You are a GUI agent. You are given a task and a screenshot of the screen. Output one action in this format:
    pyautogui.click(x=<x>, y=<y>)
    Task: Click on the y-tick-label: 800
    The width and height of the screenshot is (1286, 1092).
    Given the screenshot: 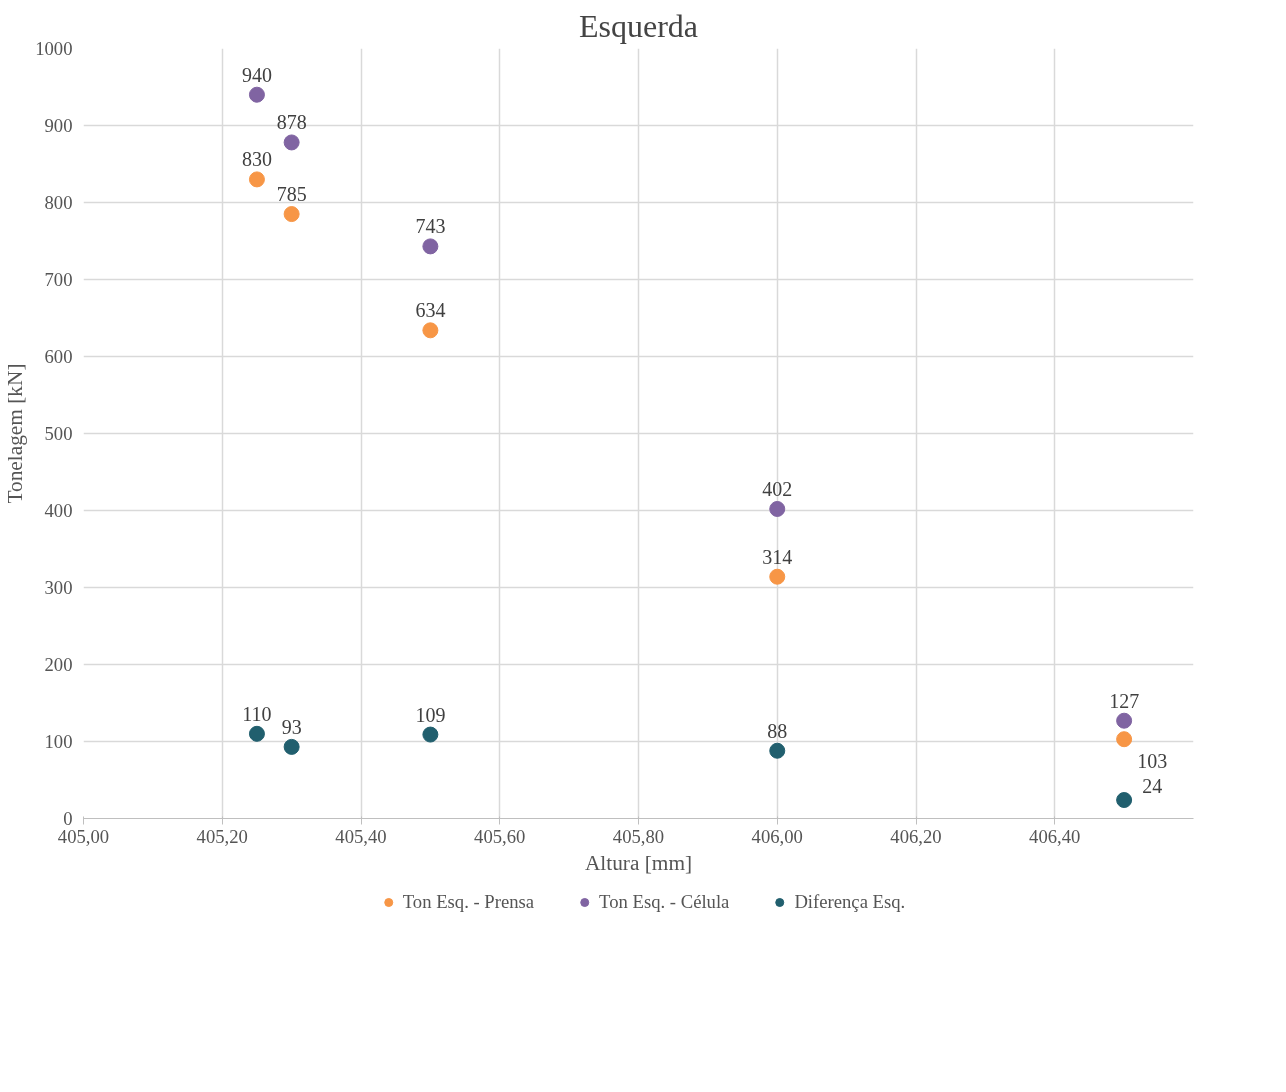 What is the action you would take?
    pyautogui.click(x=58, y=202)
    